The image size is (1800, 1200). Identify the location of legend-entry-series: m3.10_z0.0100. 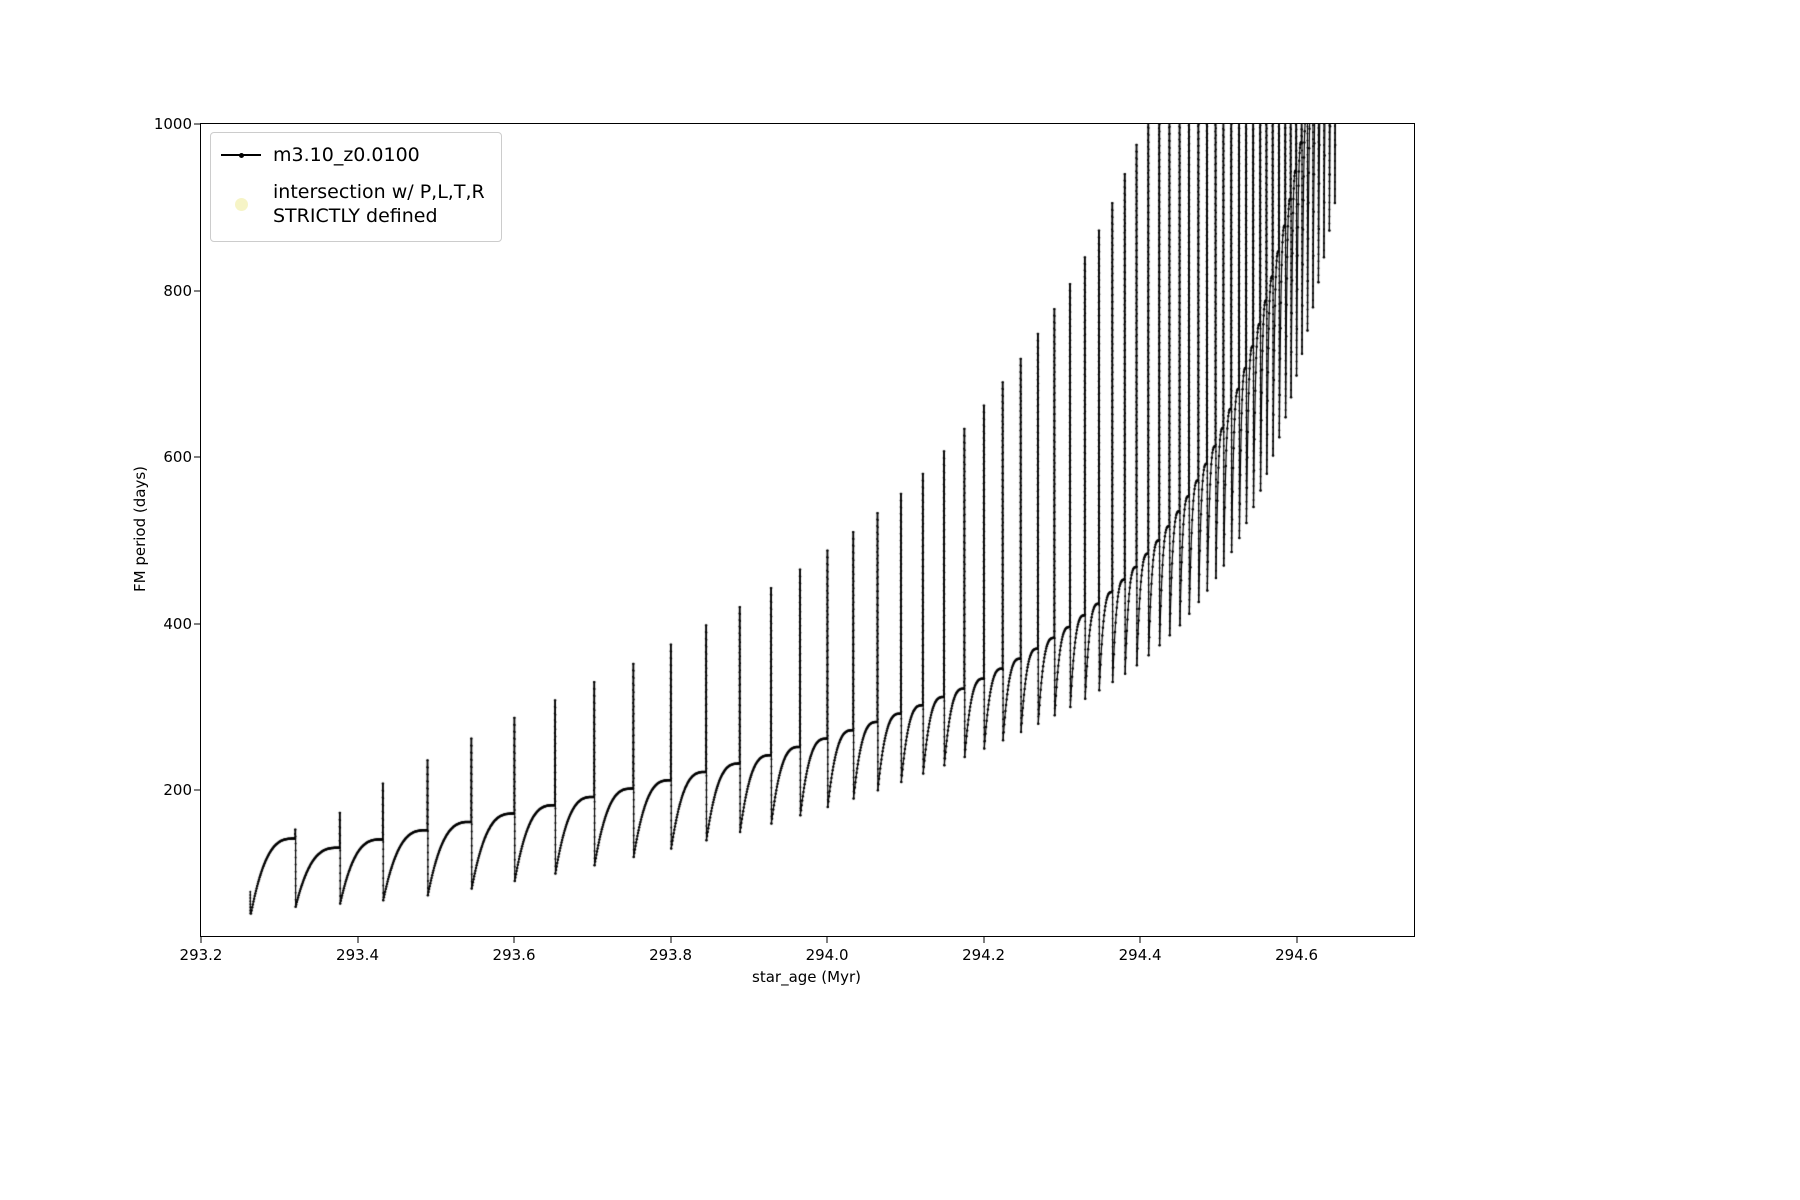
(353, 155).